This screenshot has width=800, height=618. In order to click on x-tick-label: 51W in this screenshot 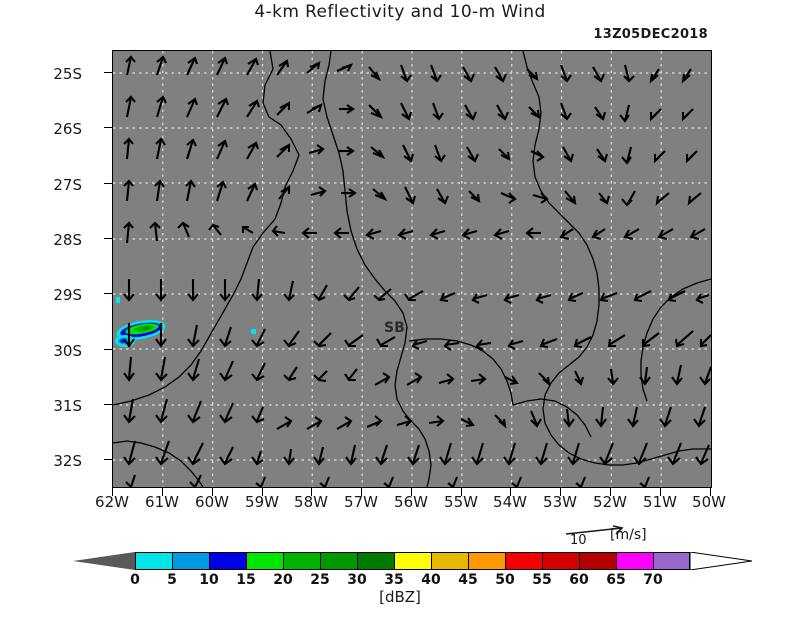, I will do `click(660, 502)`.